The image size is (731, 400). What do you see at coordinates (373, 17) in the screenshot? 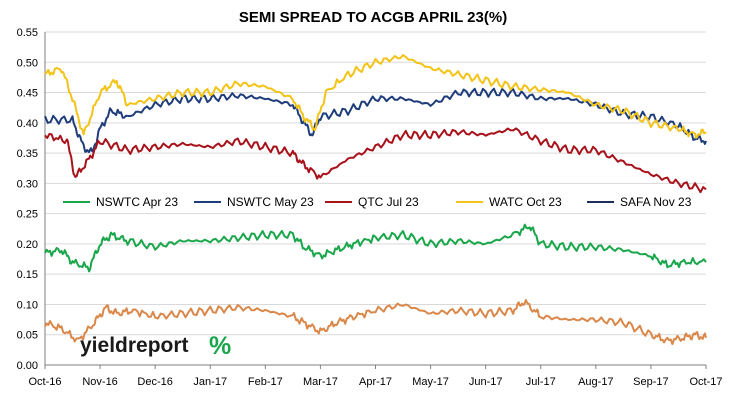
I see `chart-title: SEMI SPREAD TO ACGB APRIL 23(%)` at bounding box center [373, 17].